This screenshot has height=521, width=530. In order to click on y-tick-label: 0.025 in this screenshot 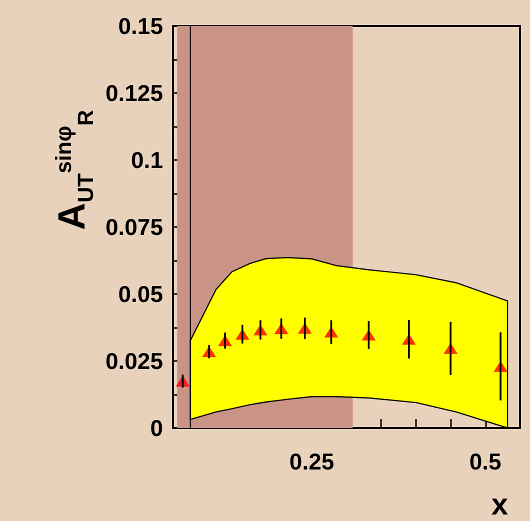, I will do `click(134, 361)`.